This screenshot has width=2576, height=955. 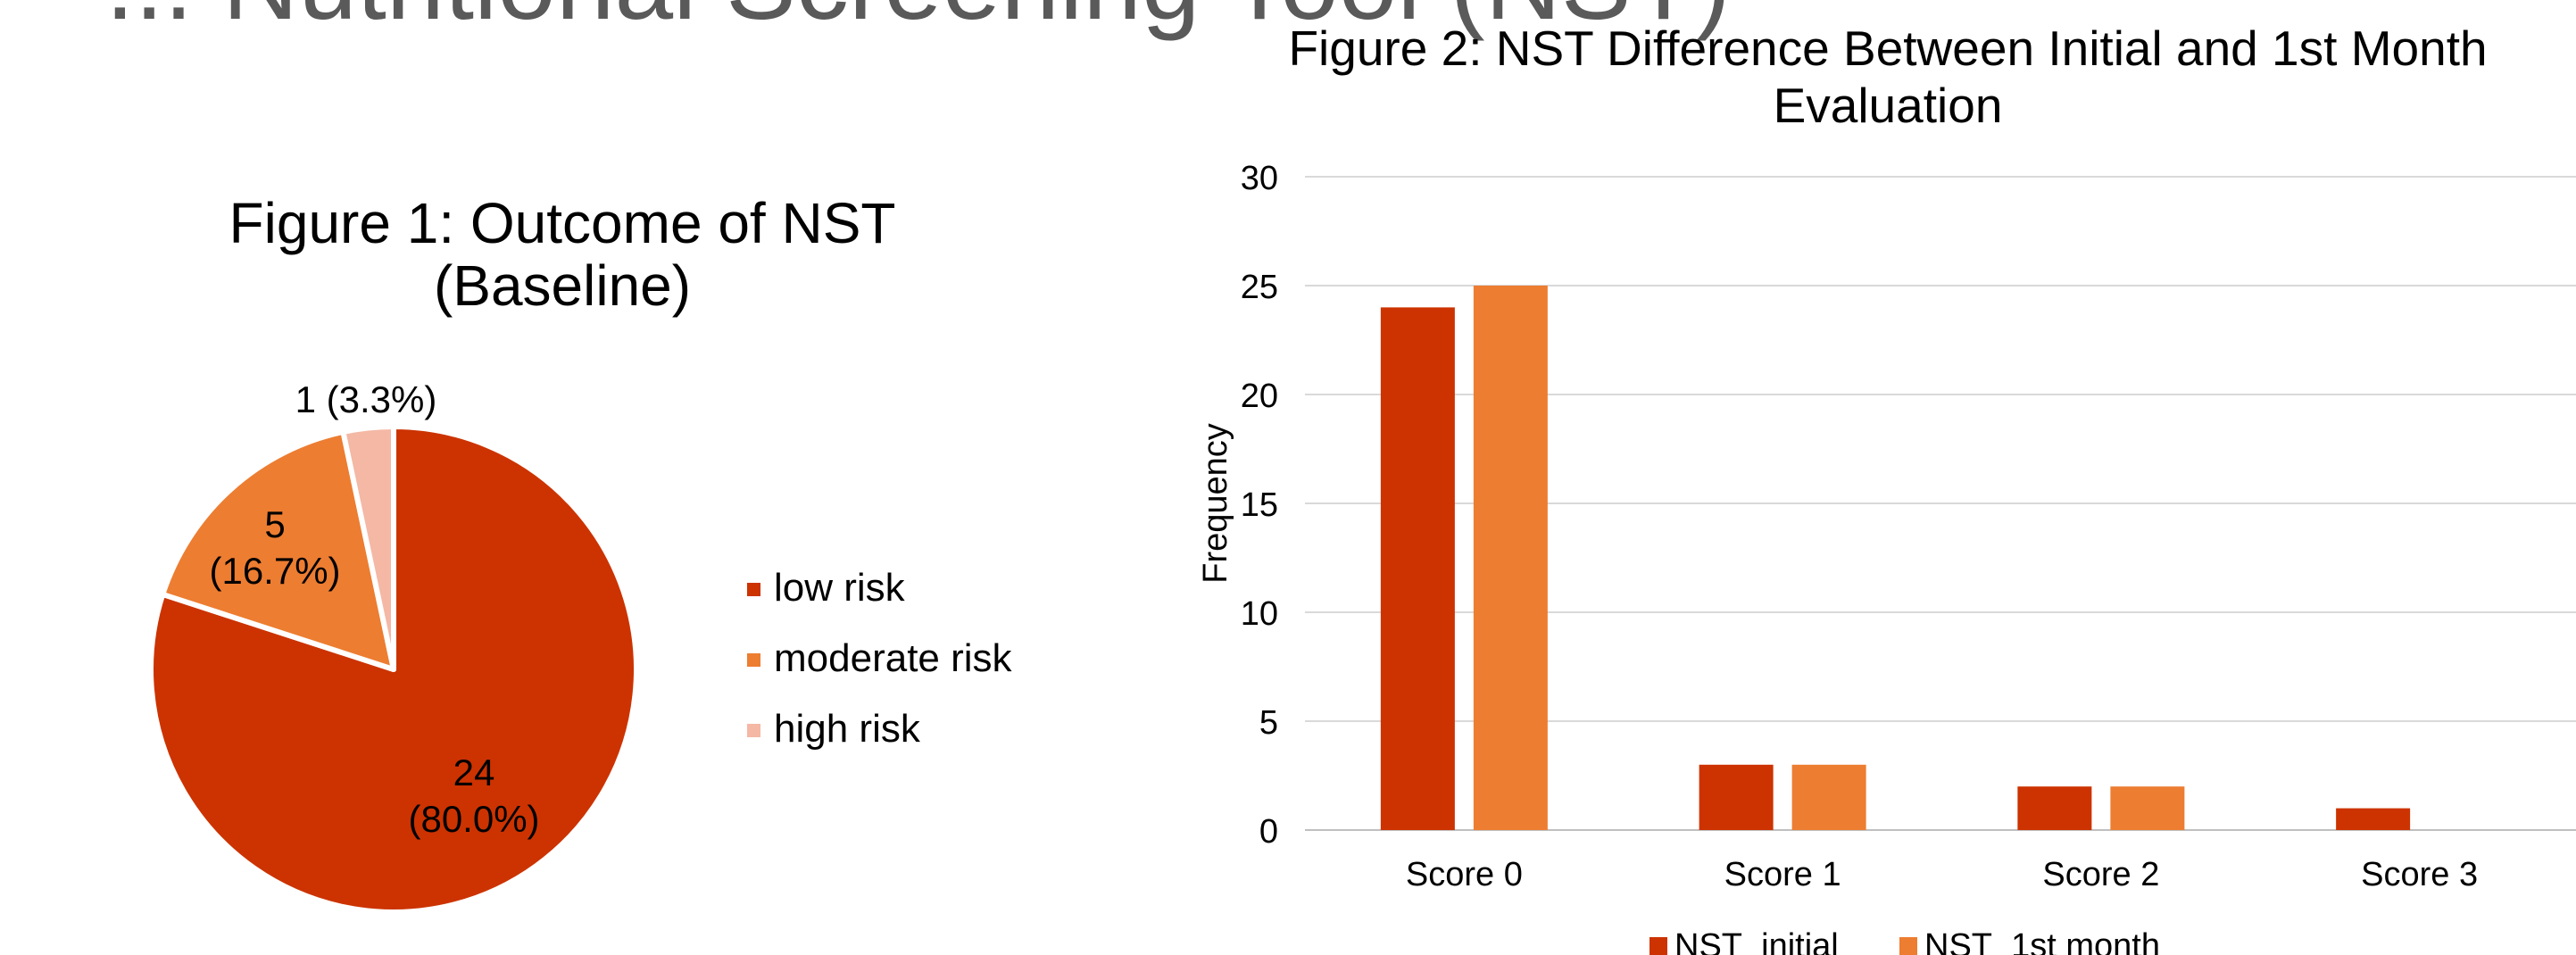 What do you see at coordinates (2042, 941) in the screenshot?
I see `bar-legend-label-month1: NST_1st month` at bounding box center [2042, 941].